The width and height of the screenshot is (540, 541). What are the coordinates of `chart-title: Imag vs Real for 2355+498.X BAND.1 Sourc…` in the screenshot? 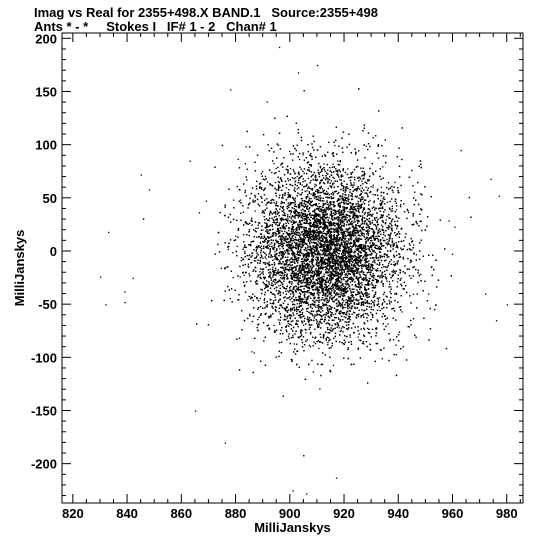 It's located at (206, 12).